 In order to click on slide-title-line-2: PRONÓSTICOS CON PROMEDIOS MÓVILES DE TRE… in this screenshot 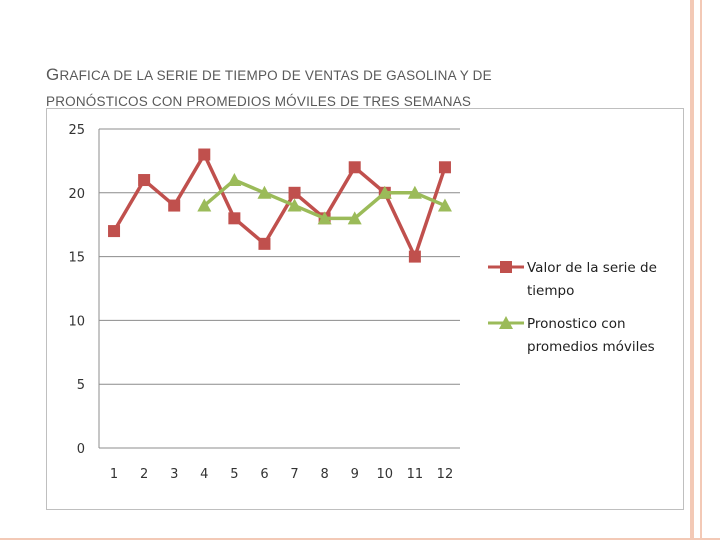, I will do `click(259, 101)`.